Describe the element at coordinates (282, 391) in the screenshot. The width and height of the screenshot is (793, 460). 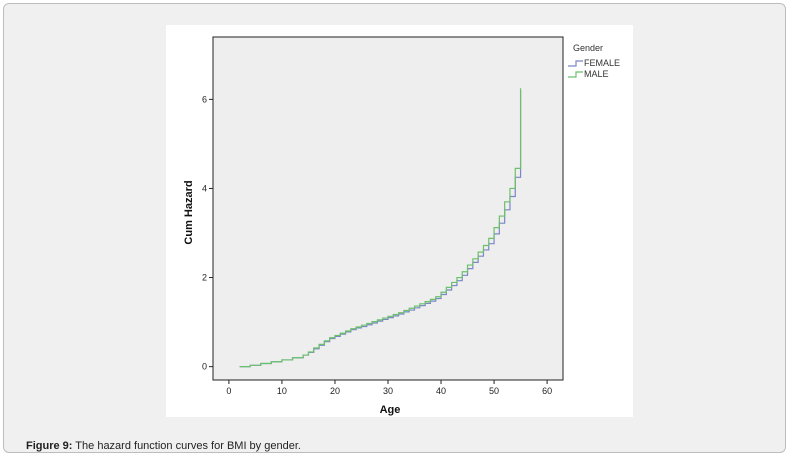
I see `x-tick-label: 10` at that location.